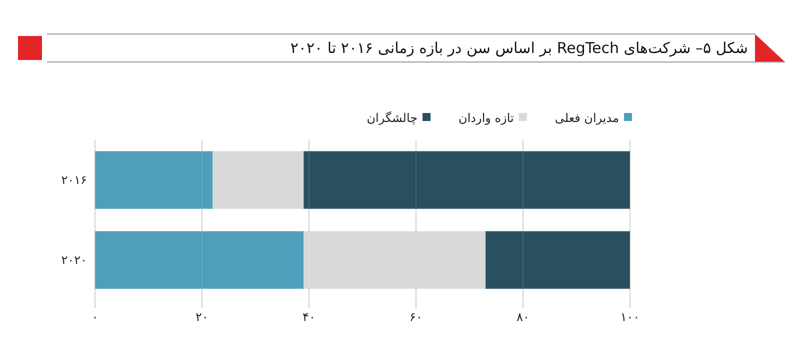 Image resolution: width=800 pixels, height=346 pixels. I want to click on chart-title: شکل ۵– شرکت‌های RegTech بر اساس سن در بازه زمانی ۲۰۱۶ تا ۲۰۲۰, so click(519, 48).